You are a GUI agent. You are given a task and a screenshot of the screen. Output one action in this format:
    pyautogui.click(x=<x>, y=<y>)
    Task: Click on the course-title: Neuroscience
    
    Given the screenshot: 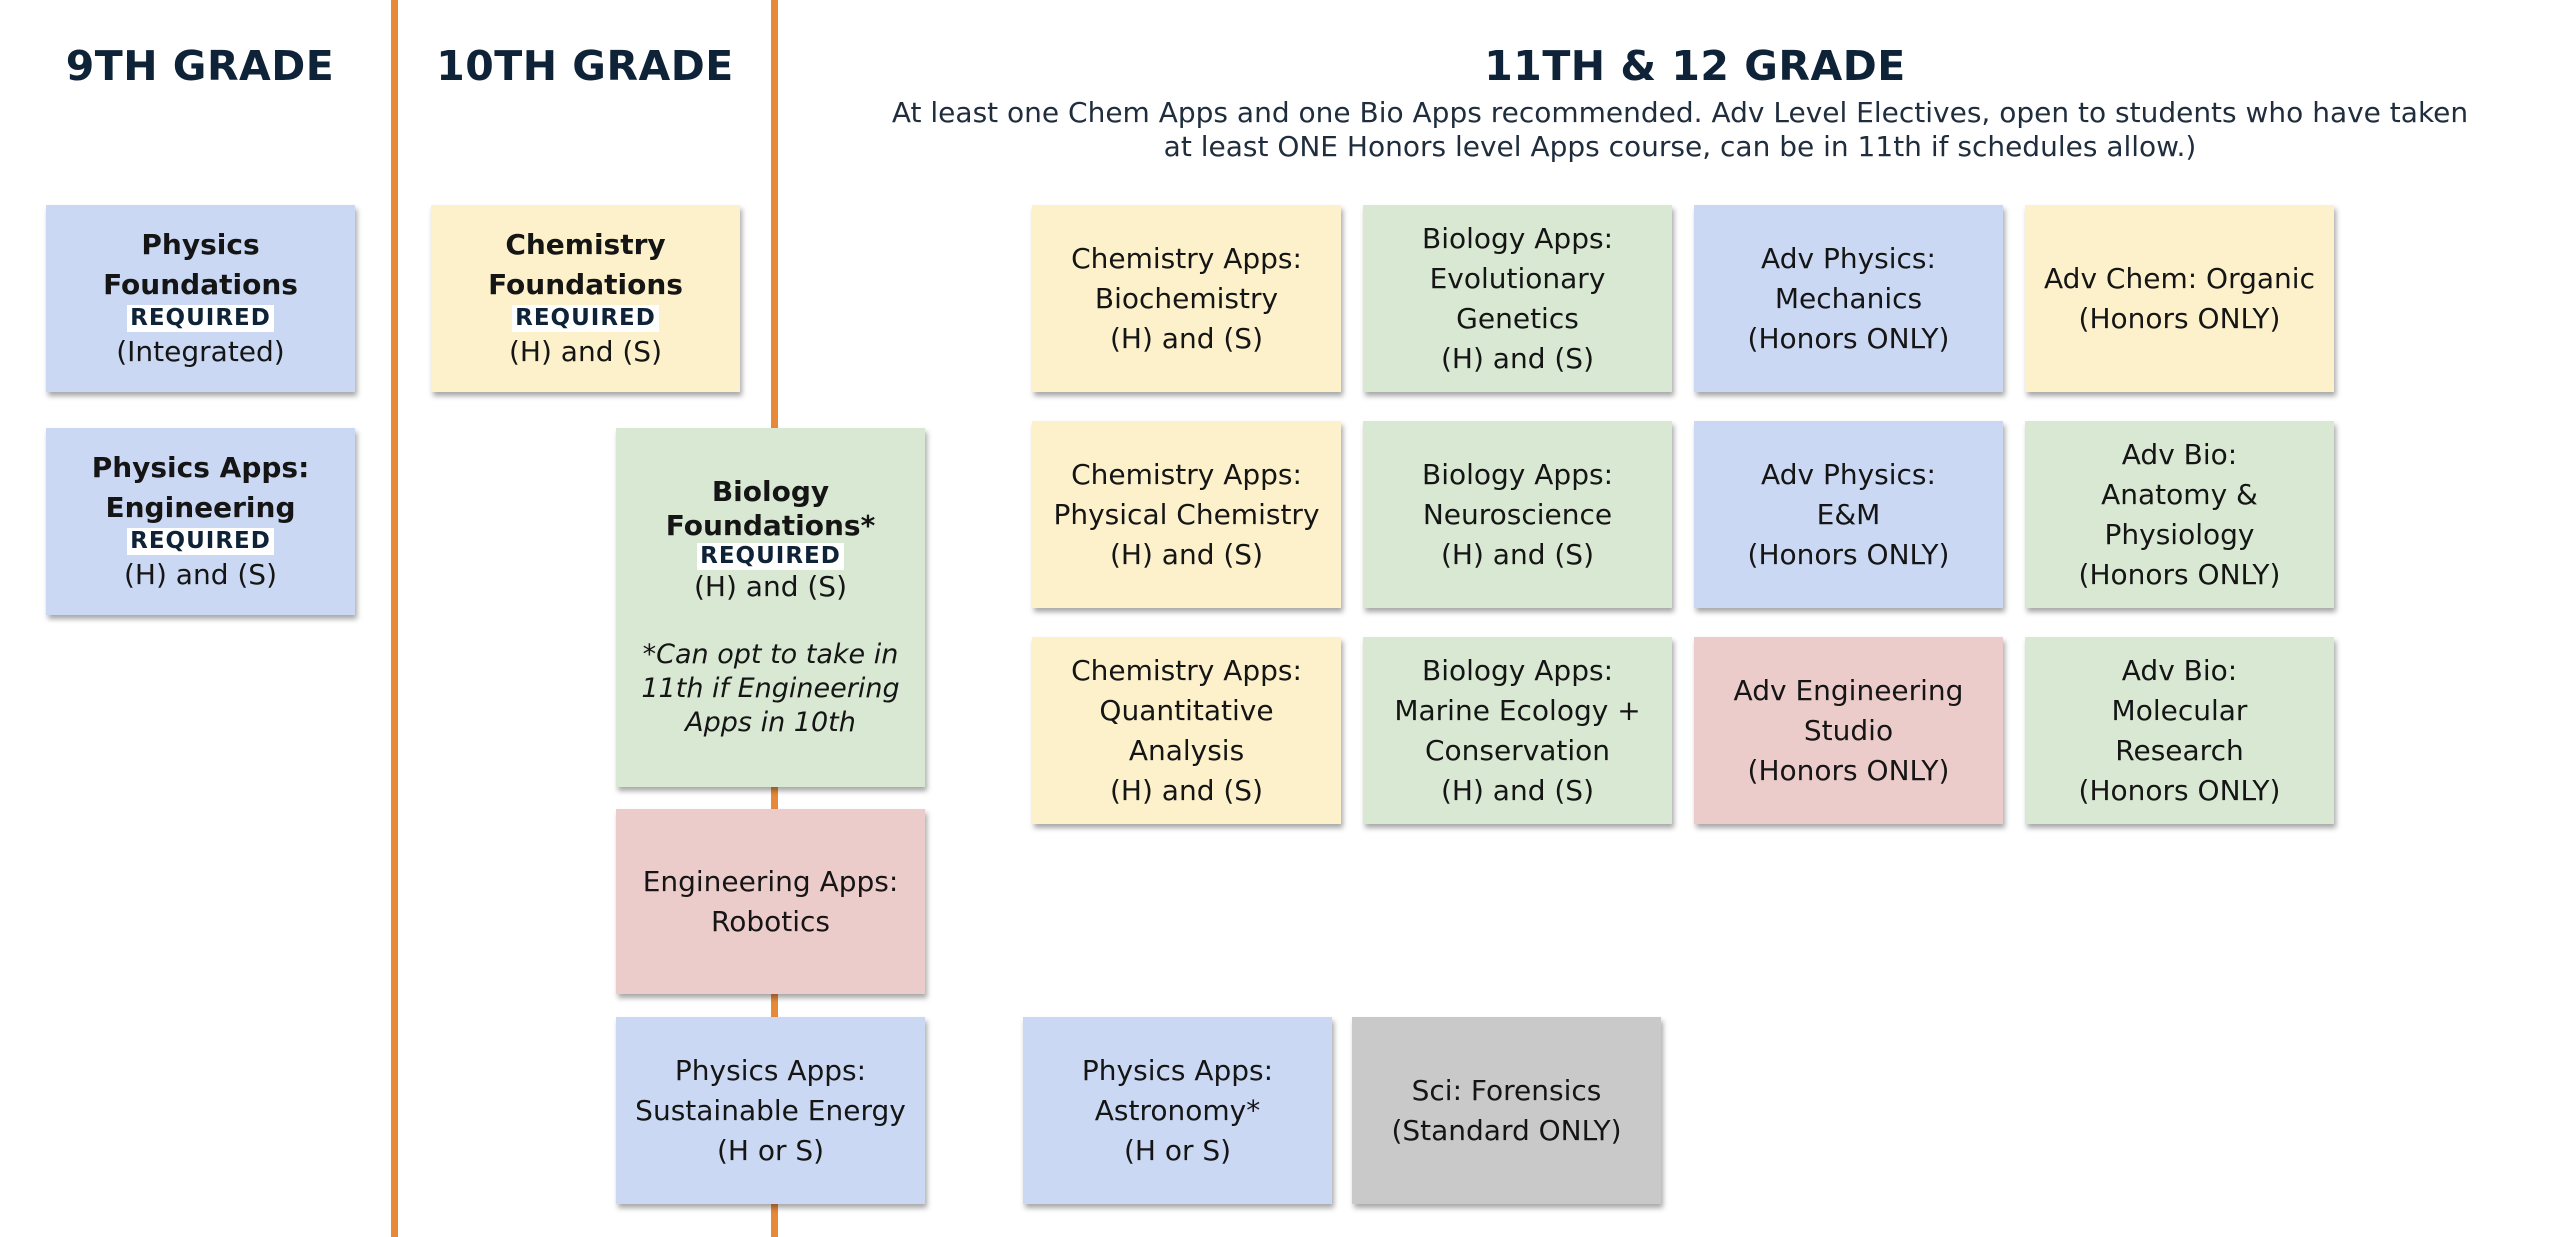 What is the action you would take?
    pyautogui.click(x=1517, y=514)
    